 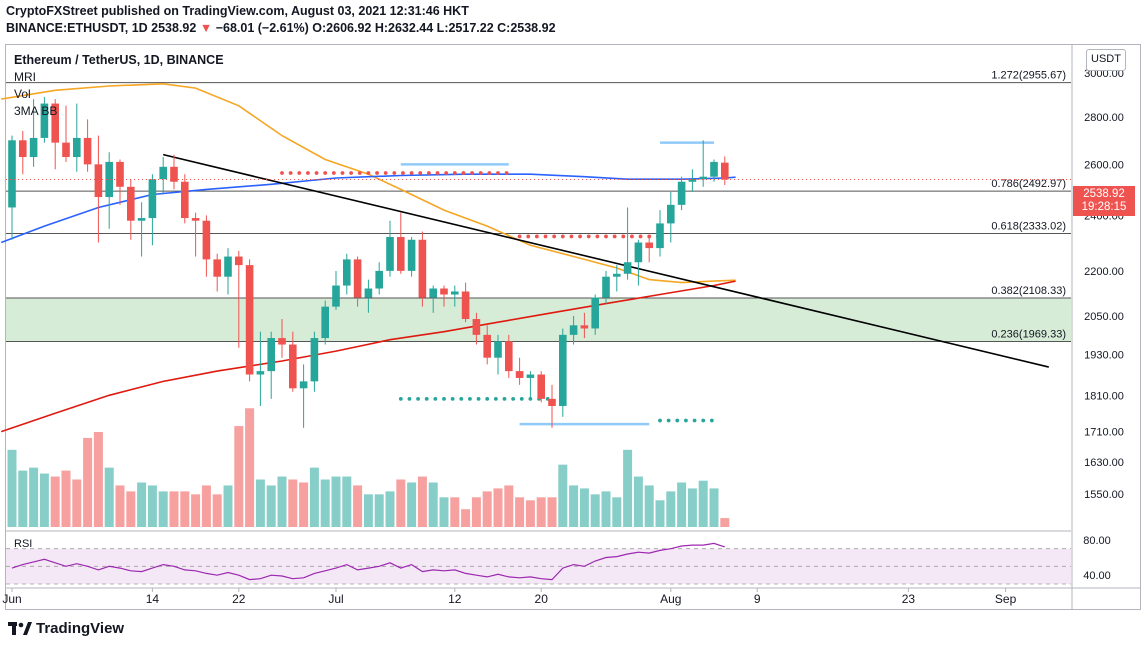 I want to click on legend-mri: MRI, so click(x=25, y=77).